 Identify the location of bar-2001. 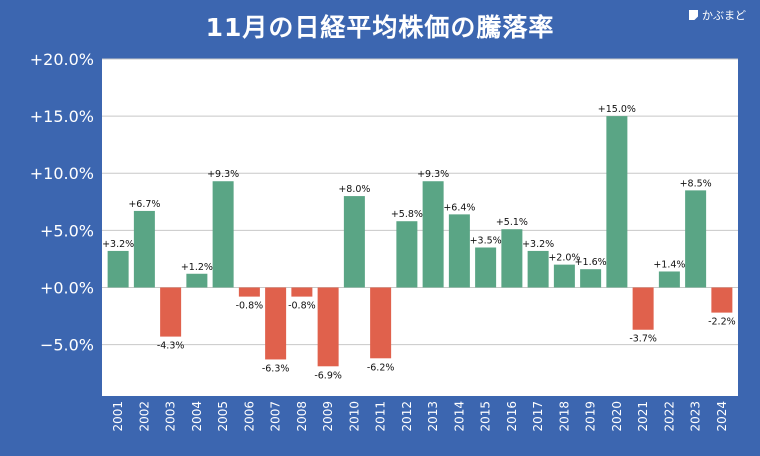
(118, 269).